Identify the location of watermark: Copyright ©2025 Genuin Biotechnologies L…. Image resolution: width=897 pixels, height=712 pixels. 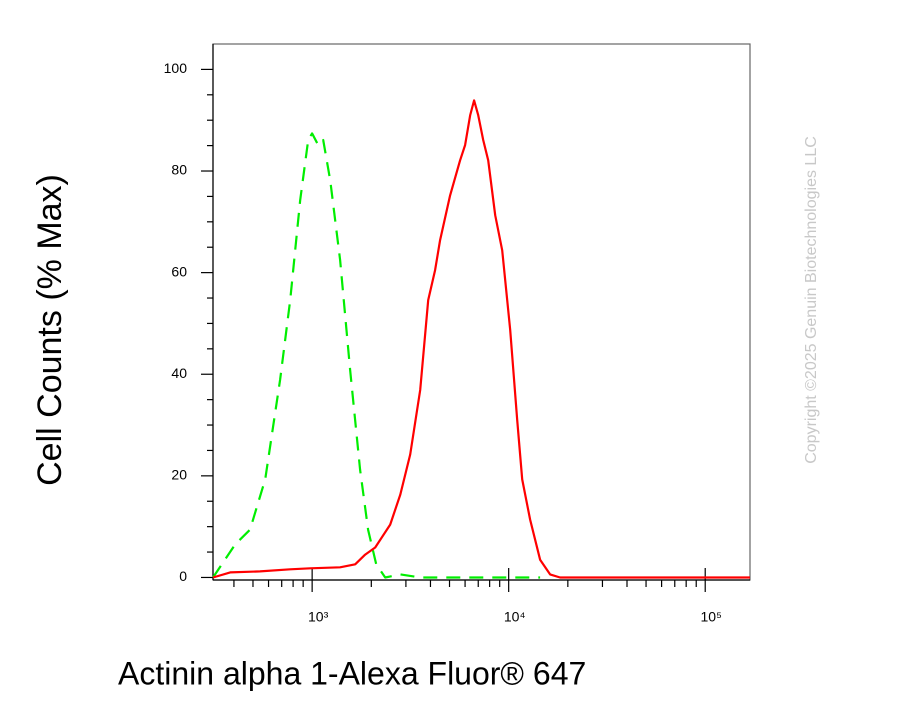
(811, 300).